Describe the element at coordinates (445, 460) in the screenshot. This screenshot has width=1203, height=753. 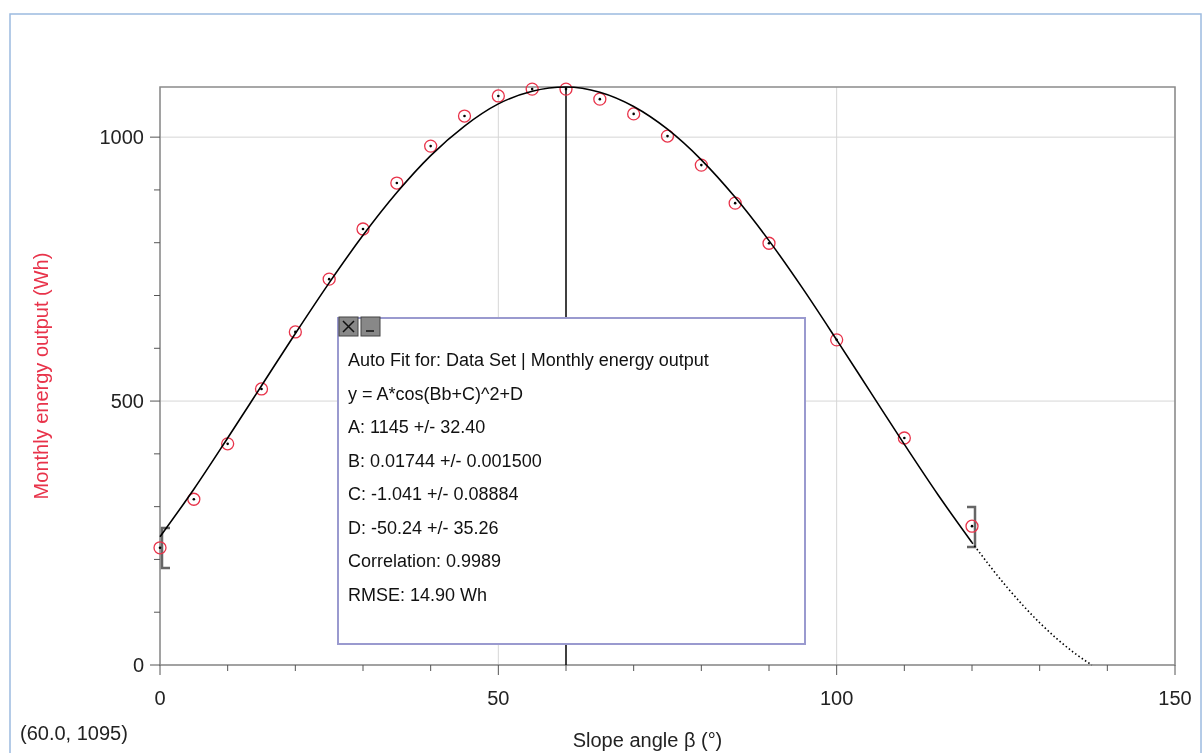
I see `annotation: B: 0.01744 +/- 0.001500` at that location.